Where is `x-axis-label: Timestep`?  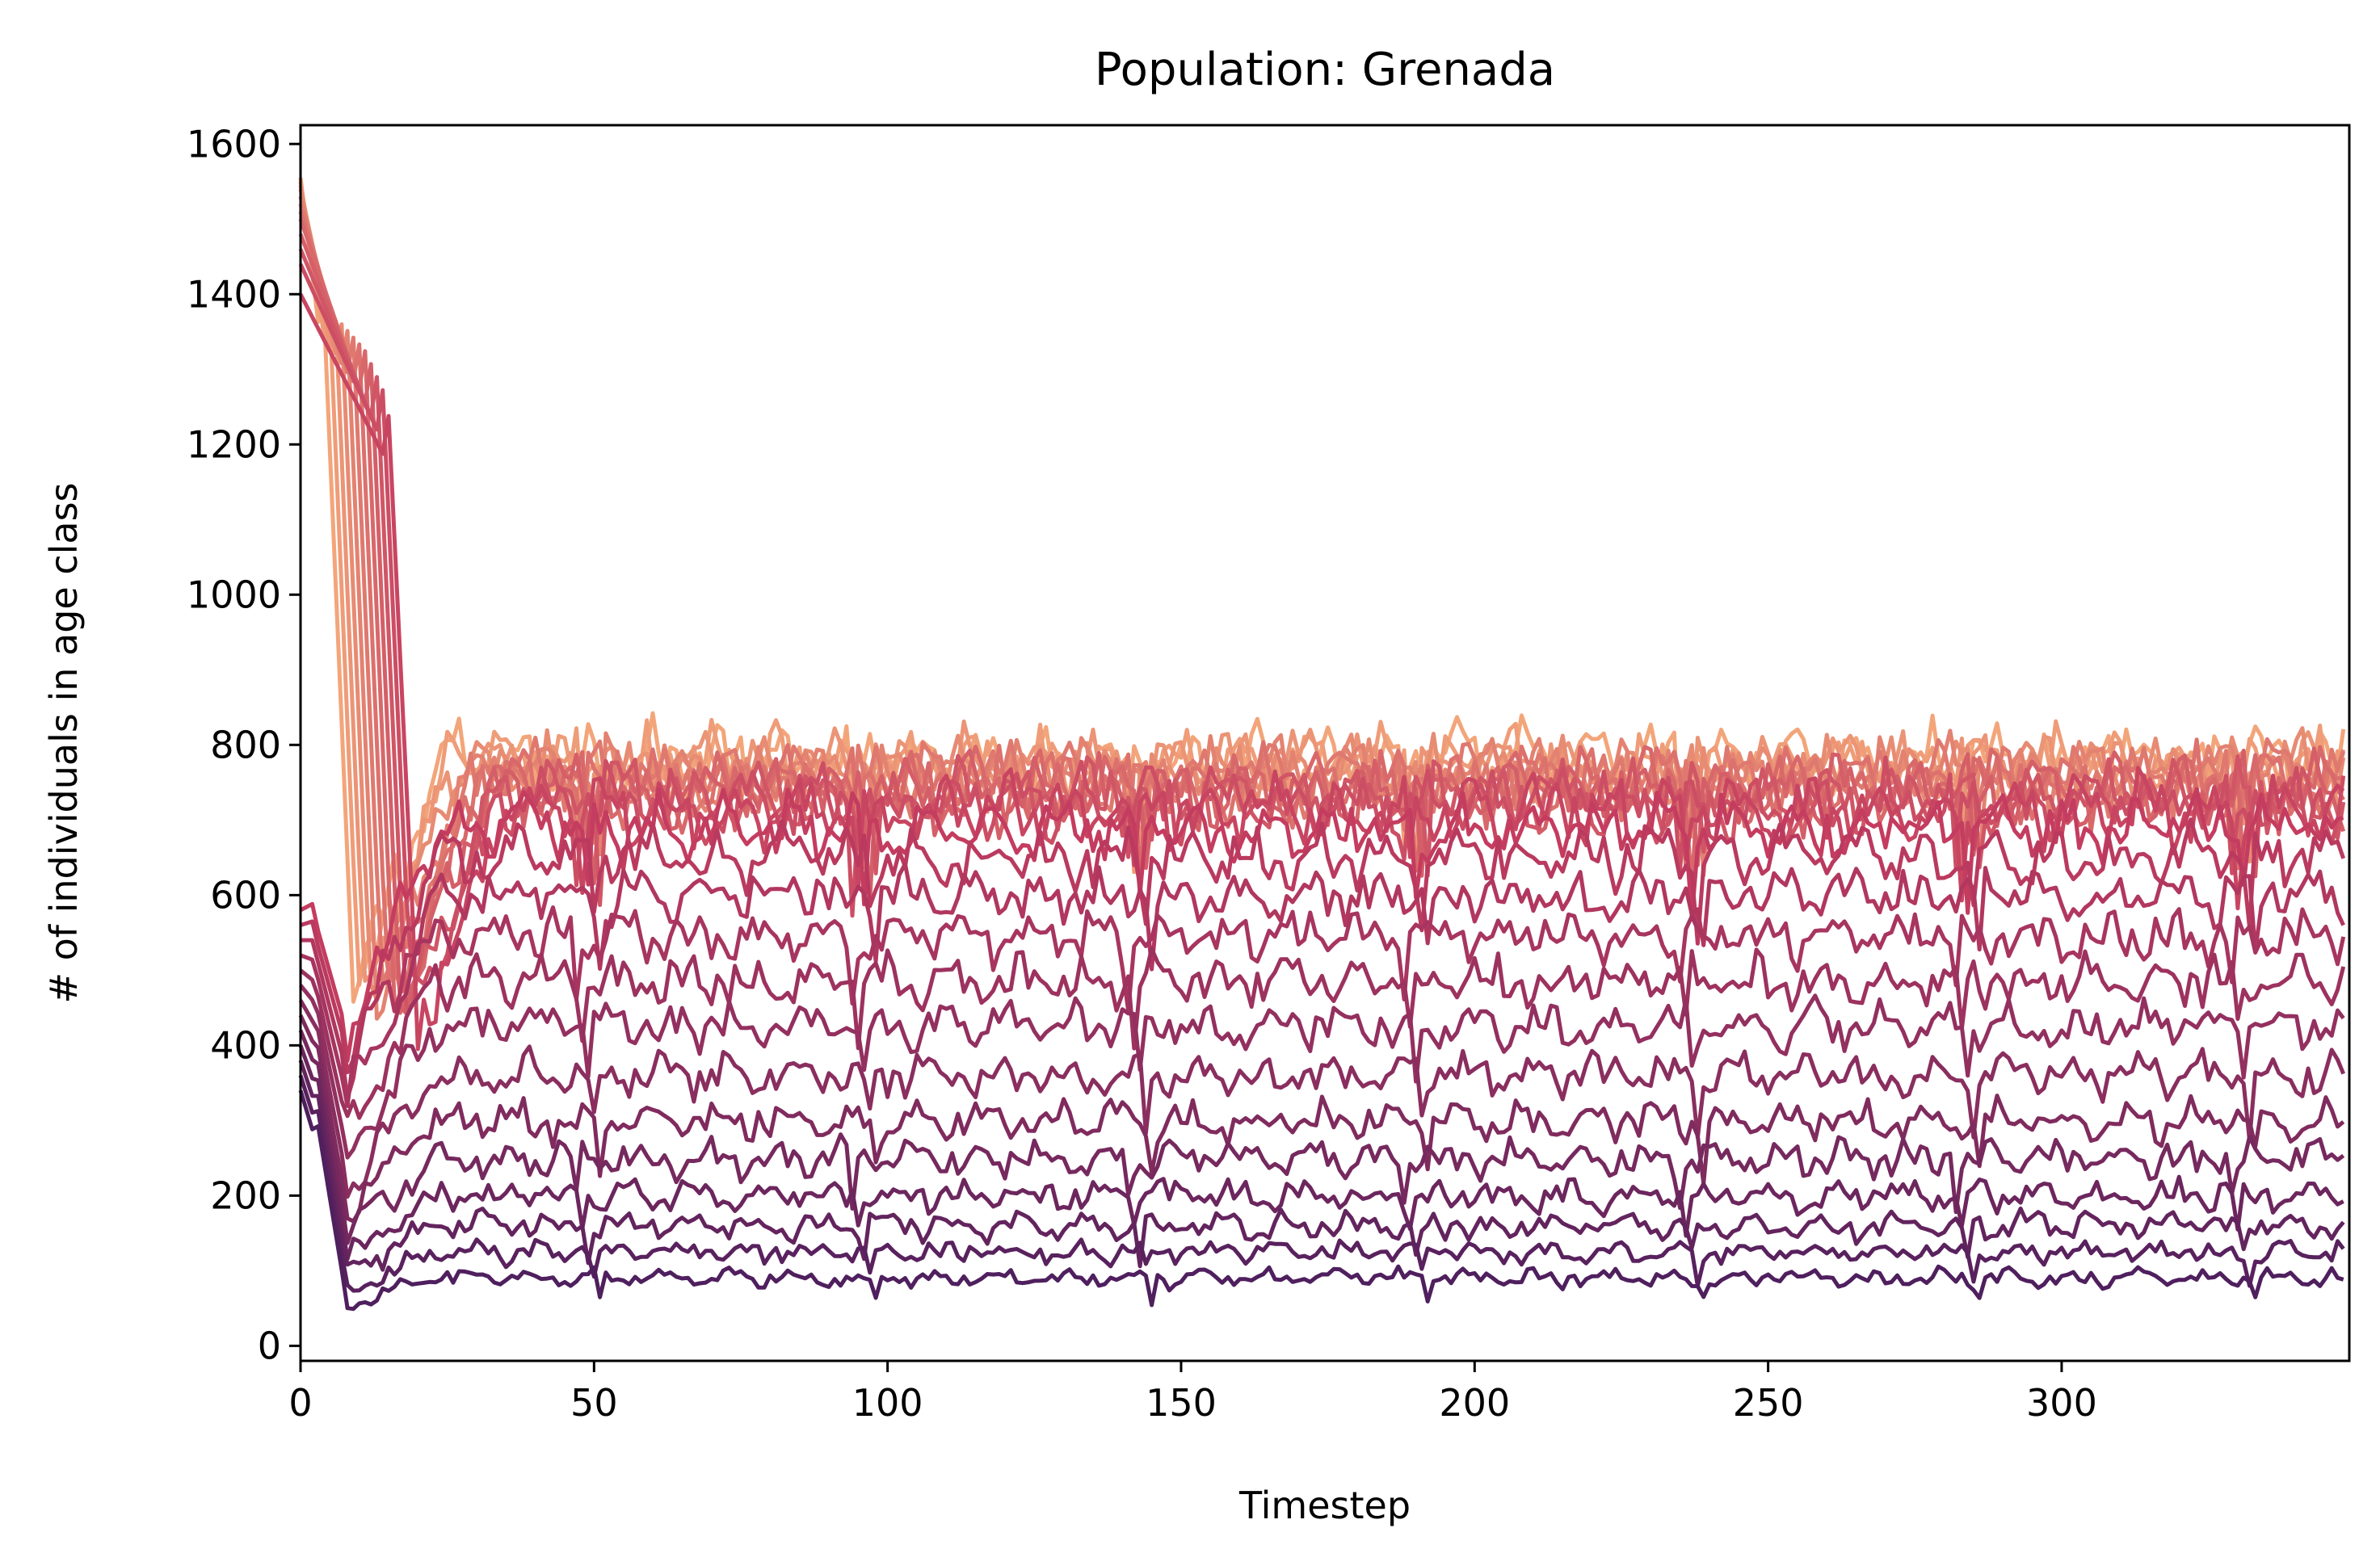 x-axis-label: Timestep is located at coordinates (1324, 1505).